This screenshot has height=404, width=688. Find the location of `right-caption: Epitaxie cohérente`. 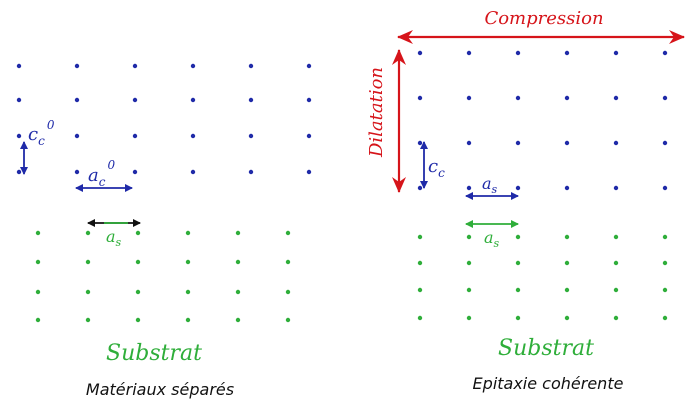

right-caption: Epitaxie cohérente is located at coordinates (548, 383).